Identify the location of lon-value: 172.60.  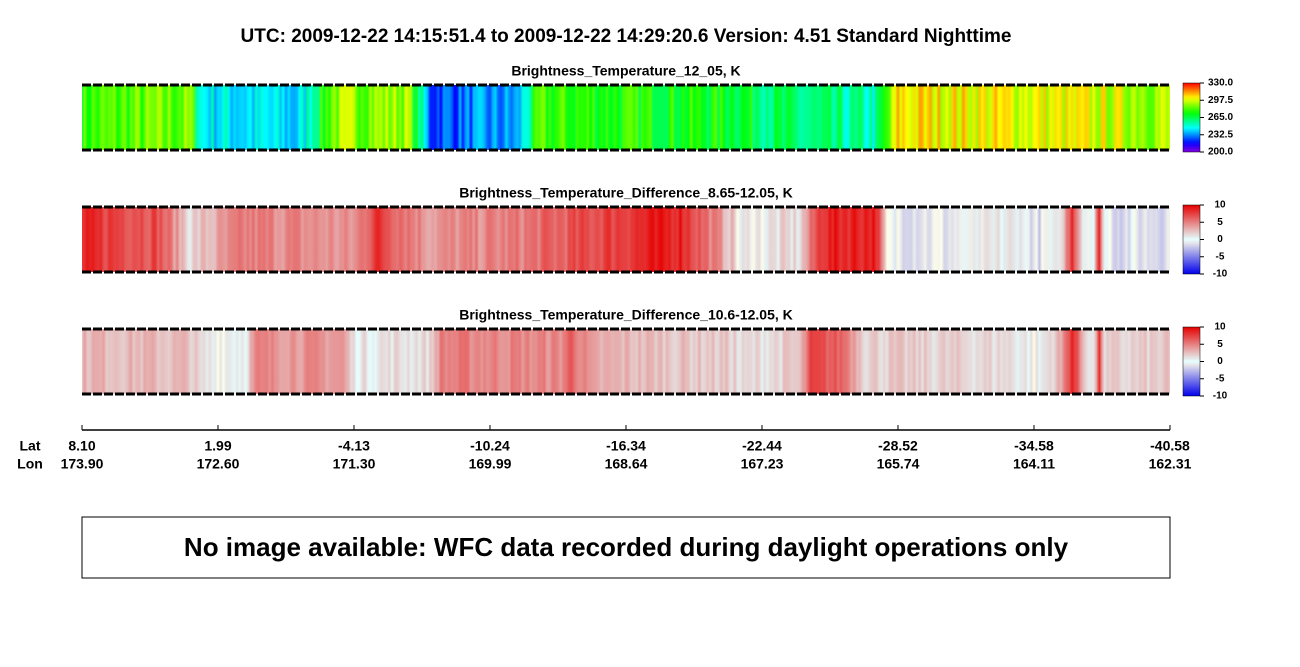
(218, 464).